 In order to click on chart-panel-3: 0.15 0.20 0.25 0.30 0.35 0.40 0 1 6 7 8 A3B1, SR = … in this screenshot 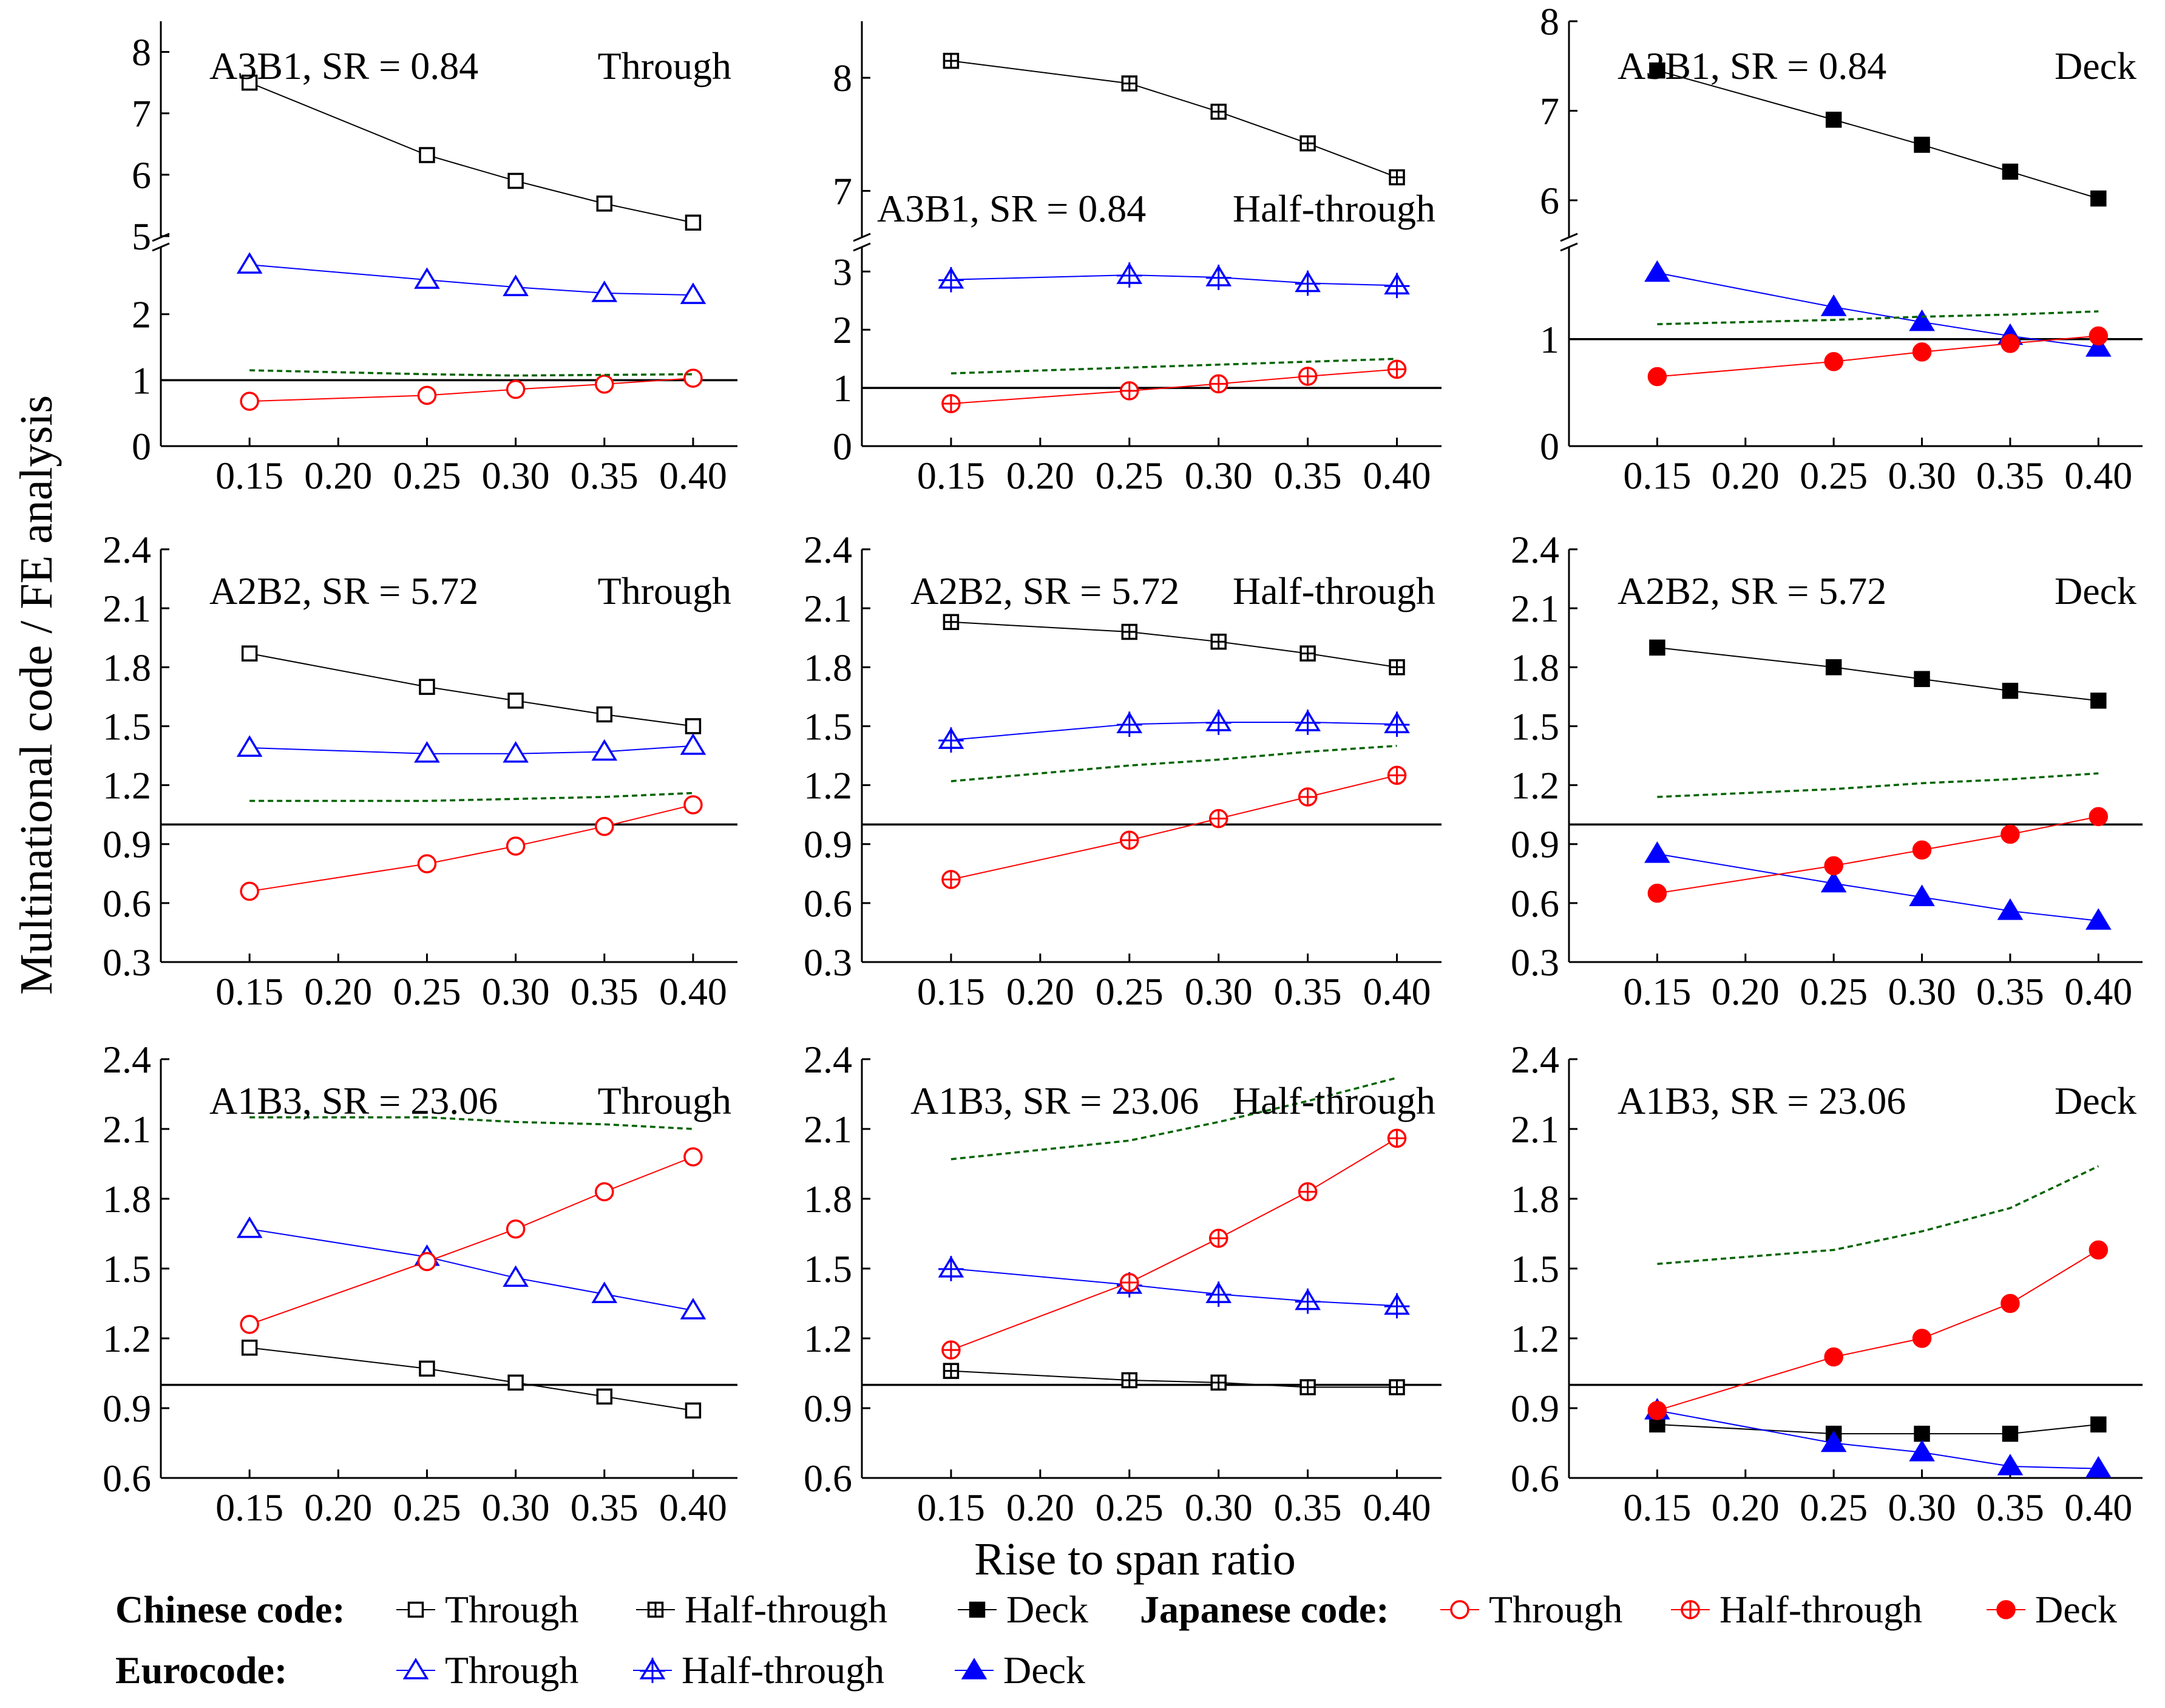, I will do `click(1841, 248)`.